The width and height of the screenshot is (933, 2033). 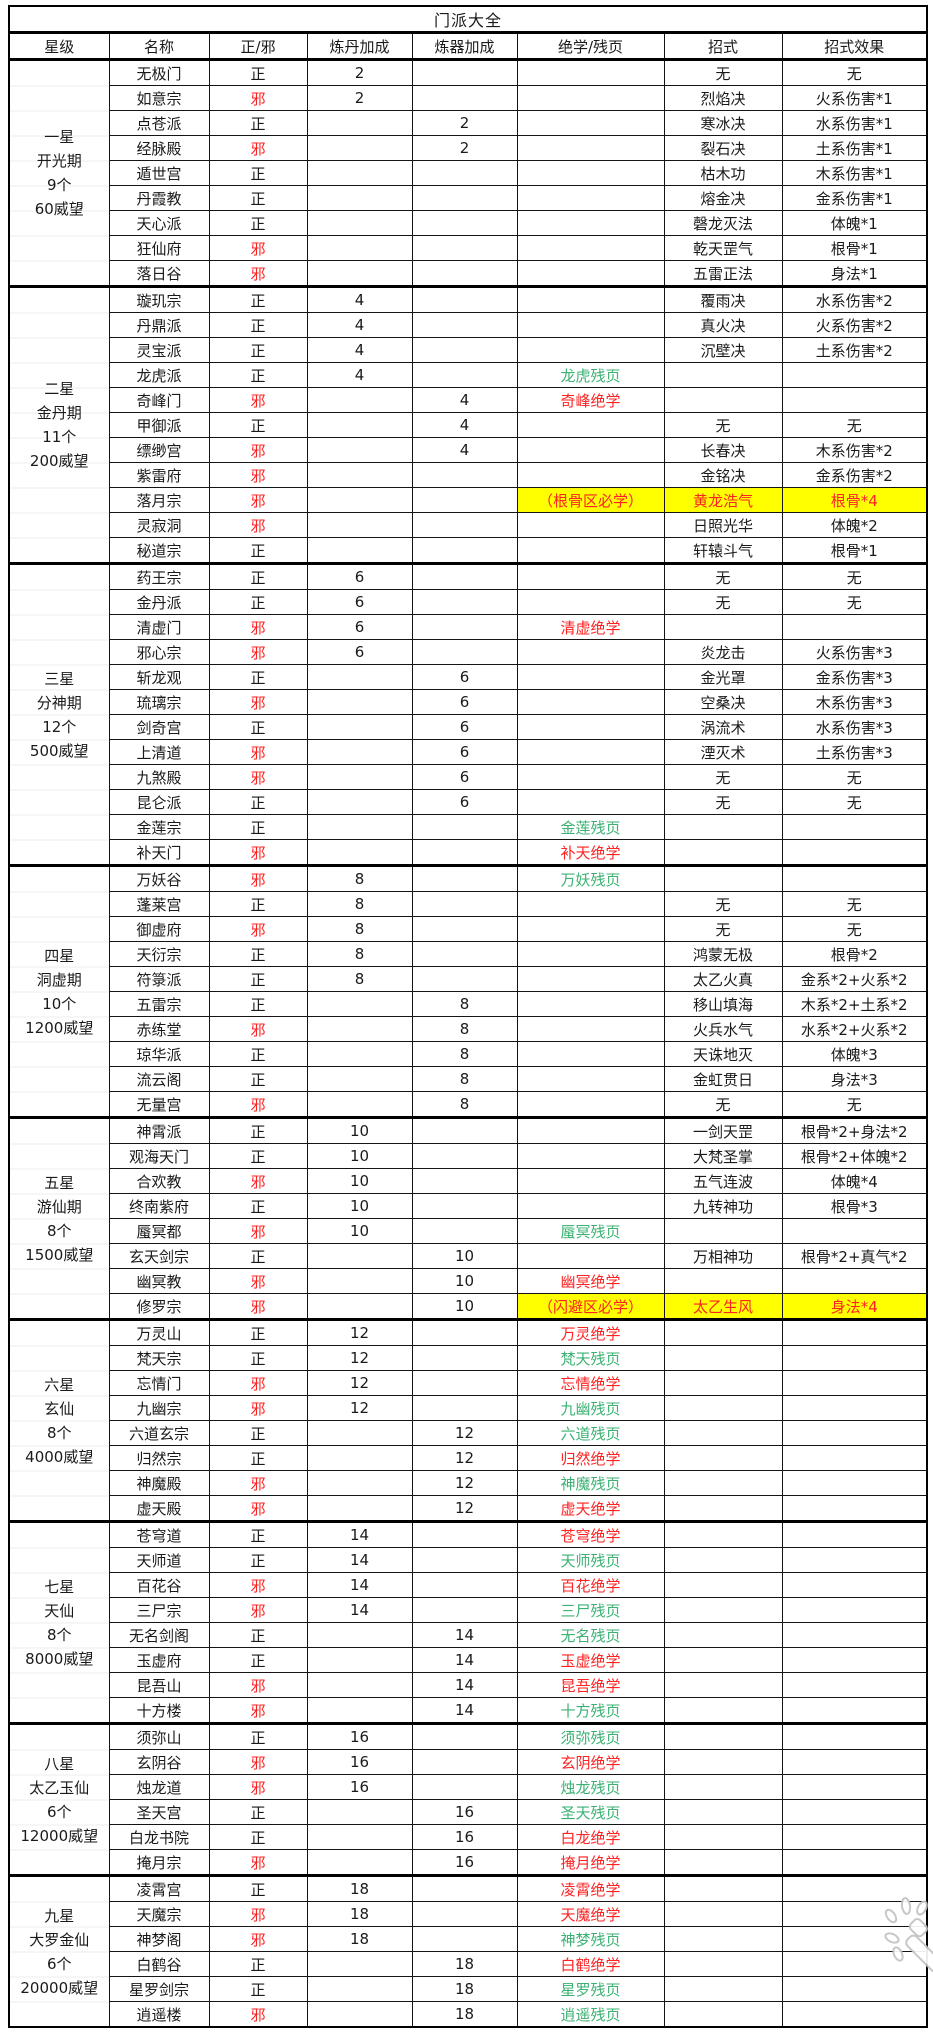 What do you see at coordinates (159, 1156) in the screenshot?
I see `sect-name-cell: 观海天门` at bounding box center [159, 1156].